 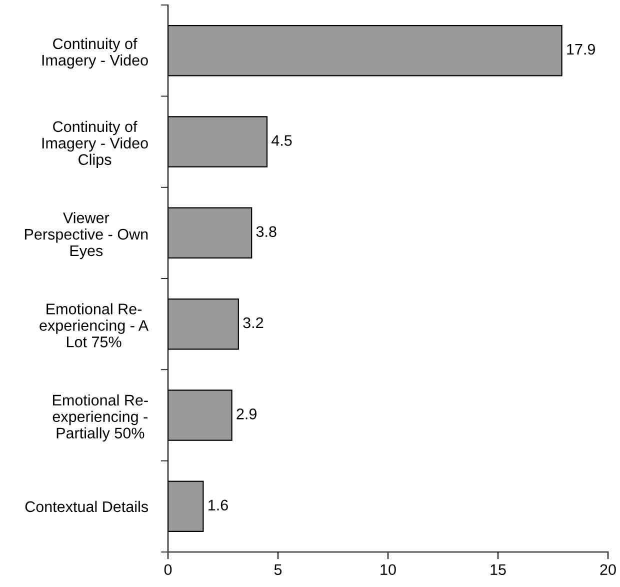 What do you see at coordinates (388, 570) in the screenshot?
I see `x-tick-label: 10` at bounding box center [388, 570].